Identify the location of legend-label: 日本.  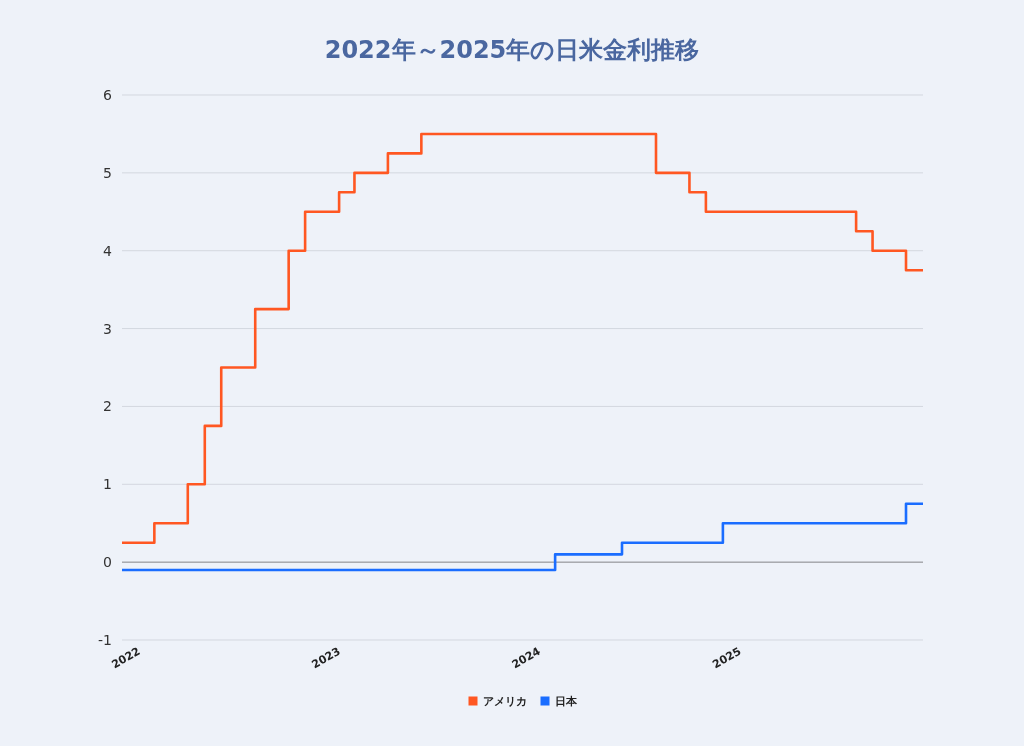
(566, 701).